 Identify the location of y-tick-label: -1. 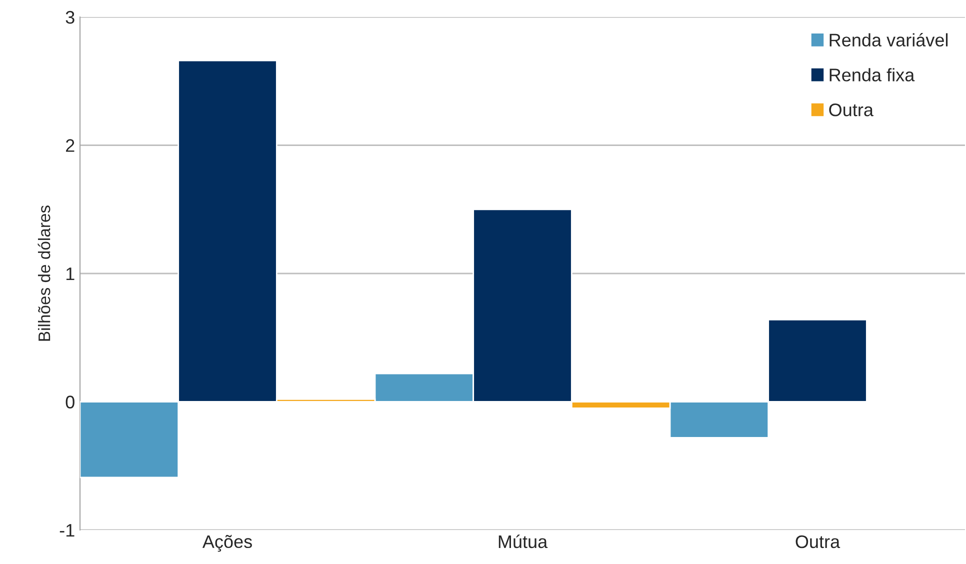
(67, 530).